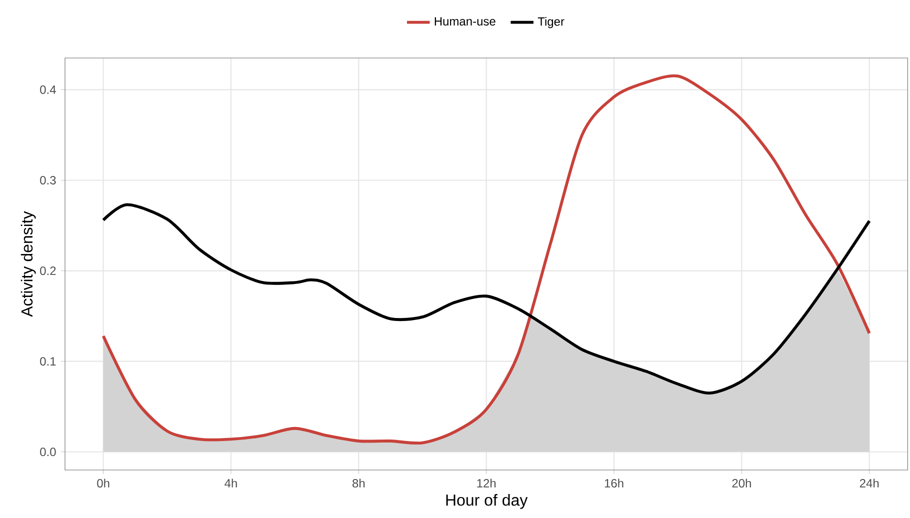 The height and width of the screenshot is (518, 910). Describe the element at coordinates (28, 264) in the screenshot. I see `y-axis-title: Activity density` at that location.